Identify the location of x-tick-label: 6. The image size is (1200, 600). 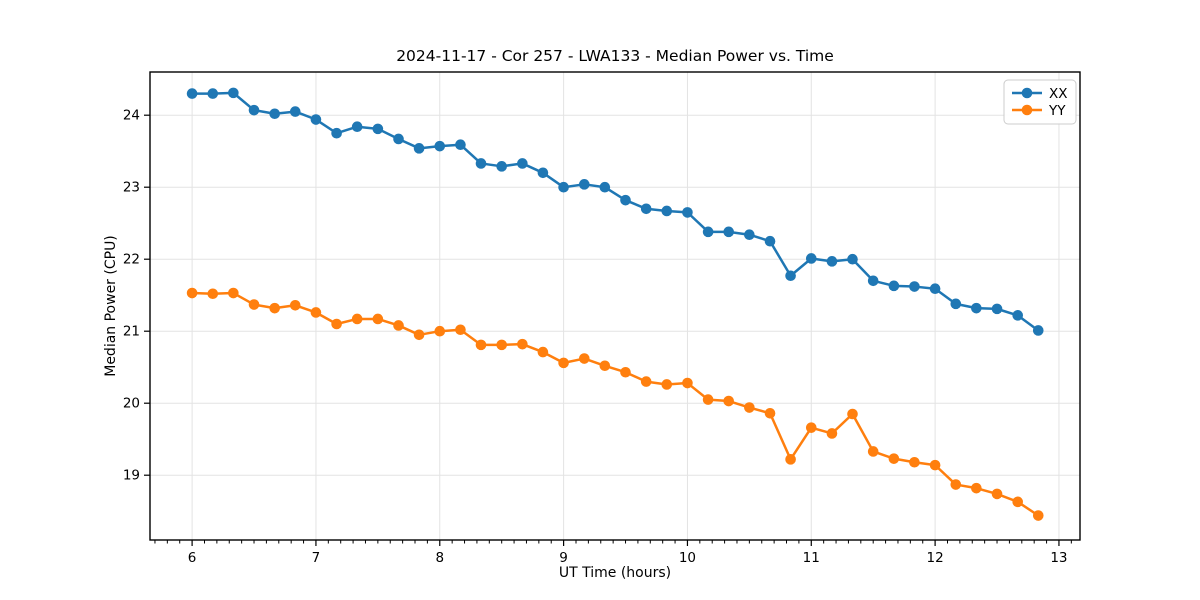
(192, 558).